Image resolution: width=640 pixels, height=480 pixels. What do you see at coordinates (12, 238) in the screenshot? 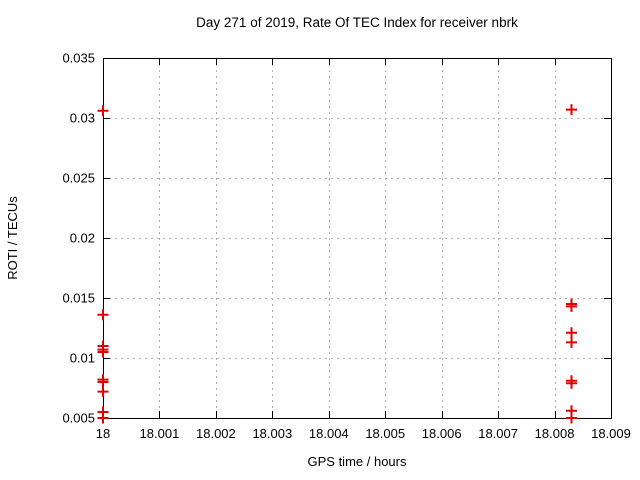
I see `y-axis-label: ROTI / TECUs` at bounding box center [12, 238].